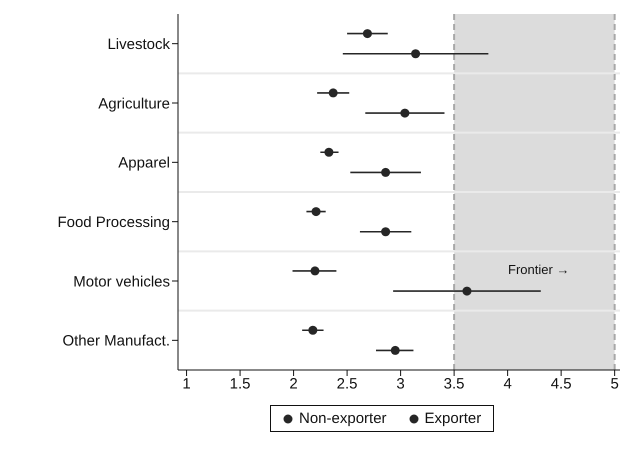 The width and height of the screenshot is (628, 455). Describe the element at coordinates (539, 269) in the screenshot. I see `annotation: Frontier →` at that location.